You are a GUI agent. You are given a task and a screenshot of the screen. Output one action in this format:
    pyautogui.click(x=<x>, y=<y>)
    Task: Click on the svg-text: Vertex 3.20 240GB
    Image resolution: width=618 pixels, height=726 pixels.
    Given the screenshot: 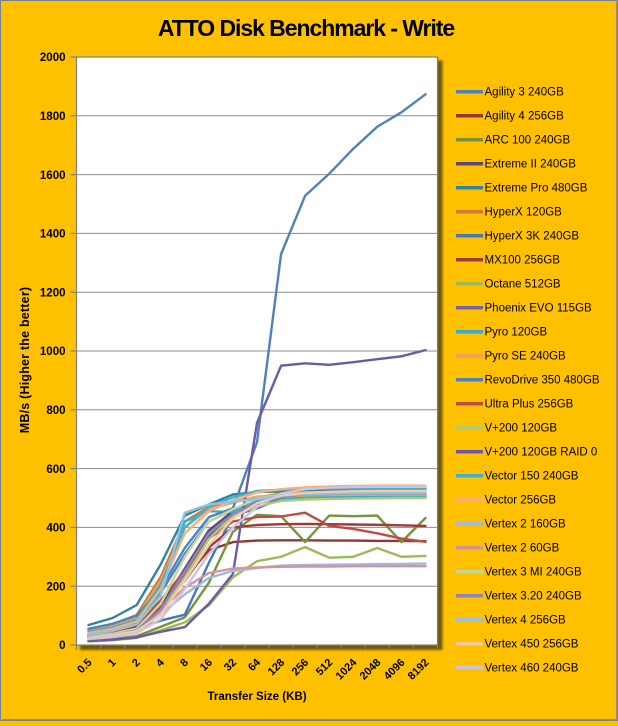 What is the action you would take?
    pyautogui.click(x=534, y=597)
    